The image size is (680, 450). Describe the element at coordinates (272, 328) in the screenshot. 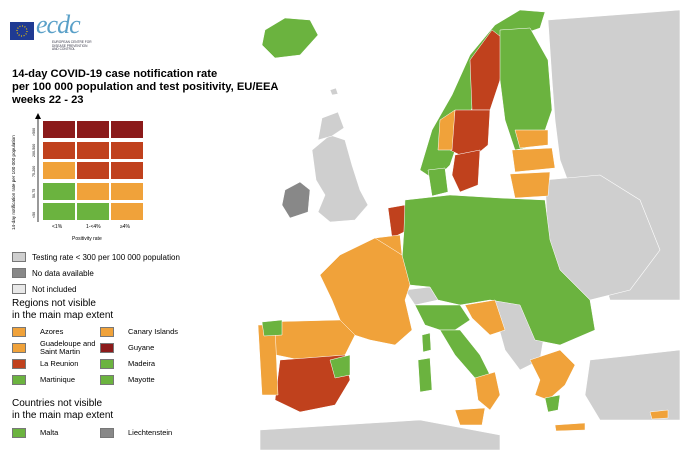

I see `map-region-galicia` at that location.